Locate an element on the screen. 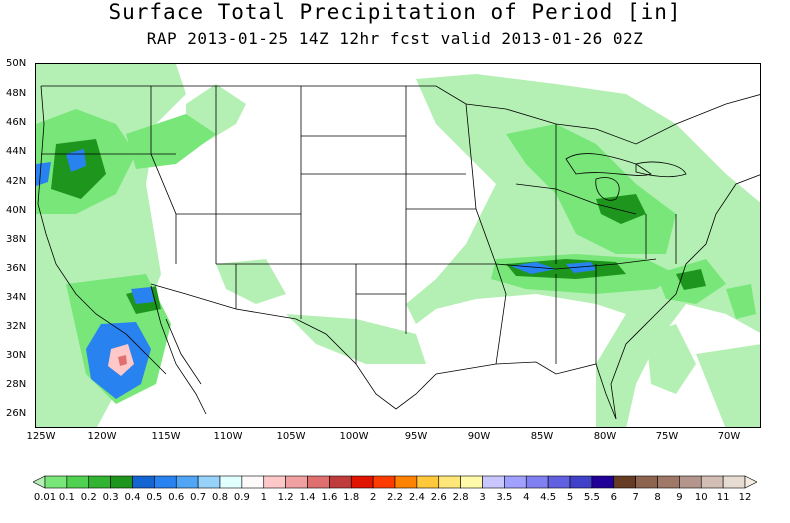 This screenshot has width=790, height=523. colorbar-label: 12 is located at coordinates (745, 497).